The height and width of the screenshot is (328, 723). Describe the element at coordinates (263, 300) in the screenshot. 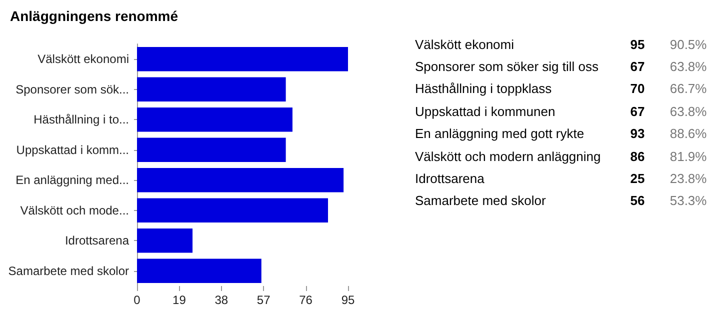

I see `x-tick-label: 57` at that location.